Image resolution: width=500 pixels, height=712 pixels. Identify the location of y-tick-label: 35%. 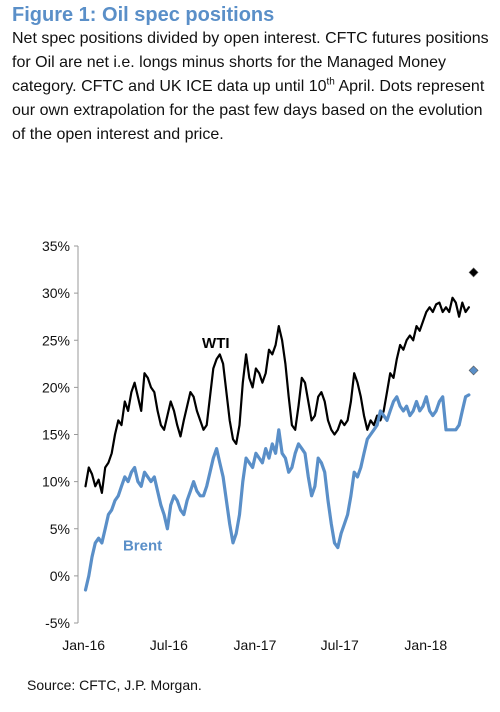
(56, 246).